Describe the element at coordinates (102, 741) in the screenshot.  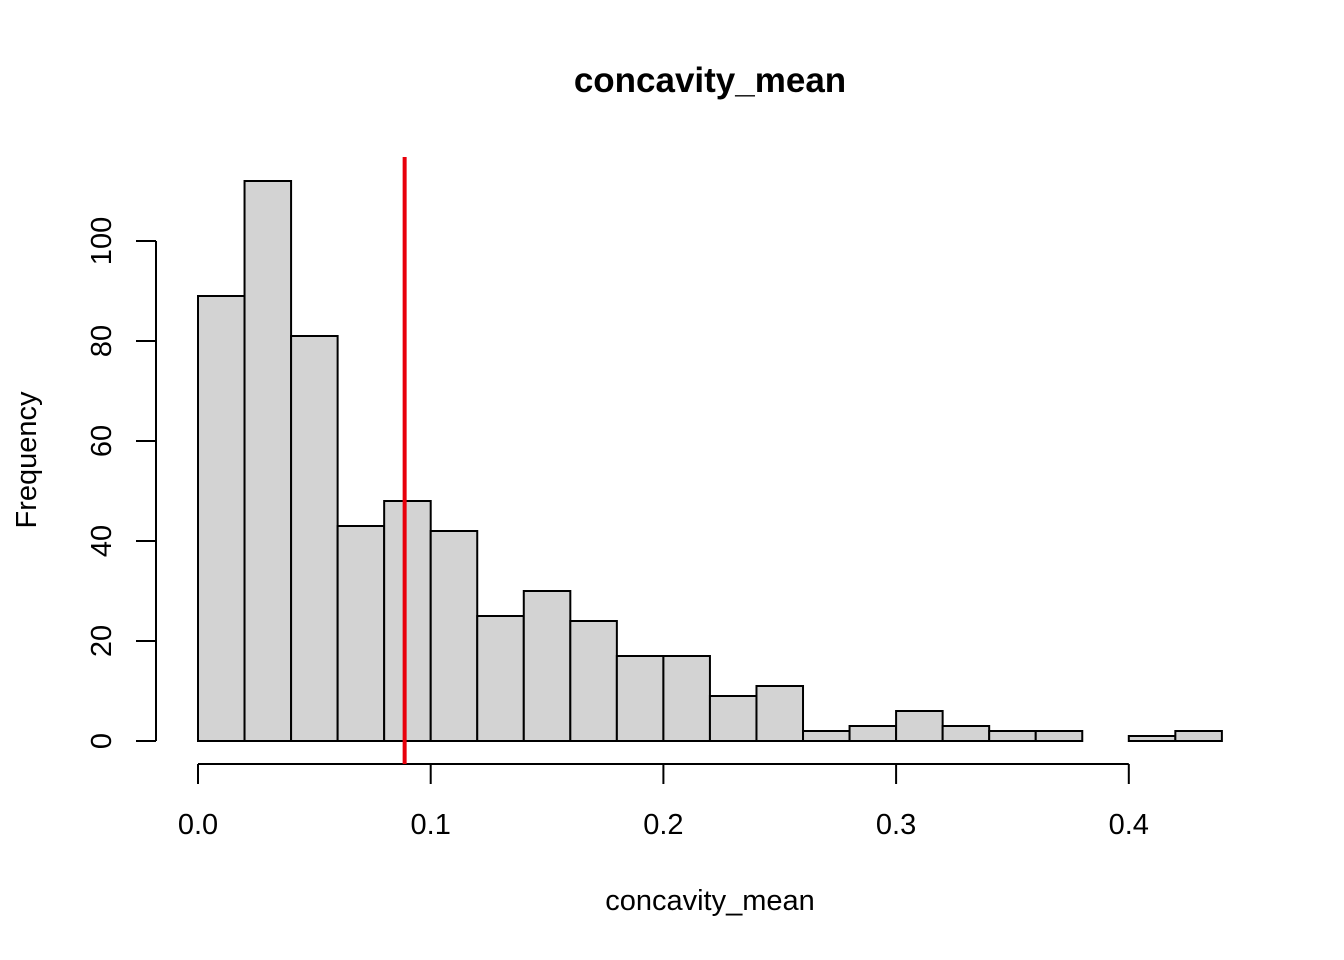
I see `y-tick-label: 0` at that location.